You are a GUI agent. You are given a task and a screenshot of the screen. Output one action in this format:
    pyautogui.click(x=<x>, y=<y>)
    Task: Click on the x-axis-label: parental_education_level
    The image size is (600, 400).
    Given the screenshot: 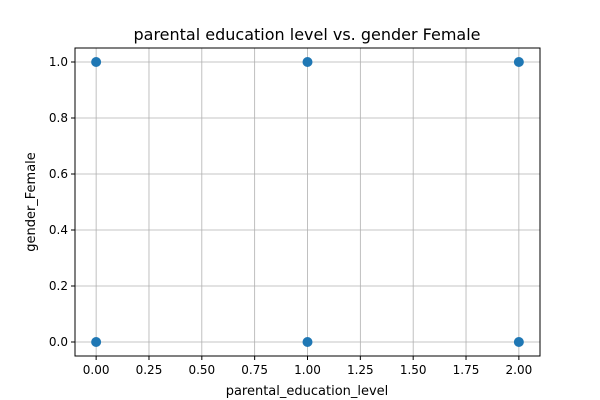 What is the action you would take?
    pyautogui.click(x=307, y=391)
    